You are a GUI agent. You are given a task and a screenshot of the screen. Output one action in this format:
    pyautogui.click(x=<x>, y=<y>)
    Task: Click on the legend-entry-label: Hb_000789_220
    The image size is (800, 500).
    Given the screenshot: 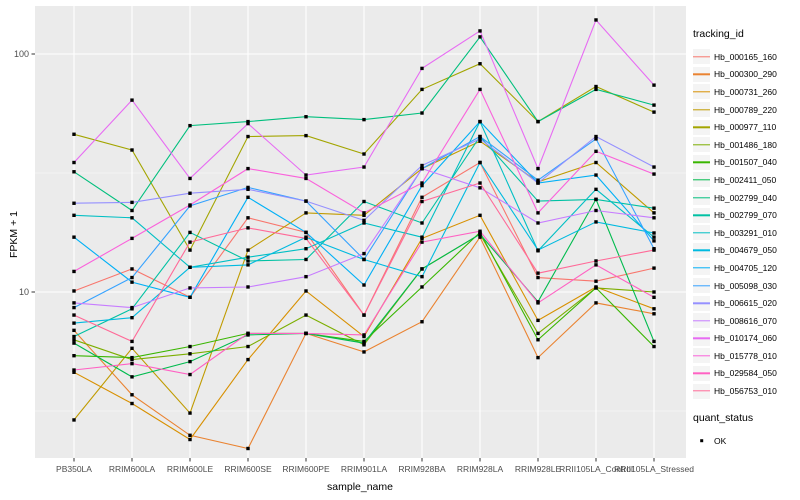 What is the action you would take?
    pyautogui.click(x=745, y=109)
    